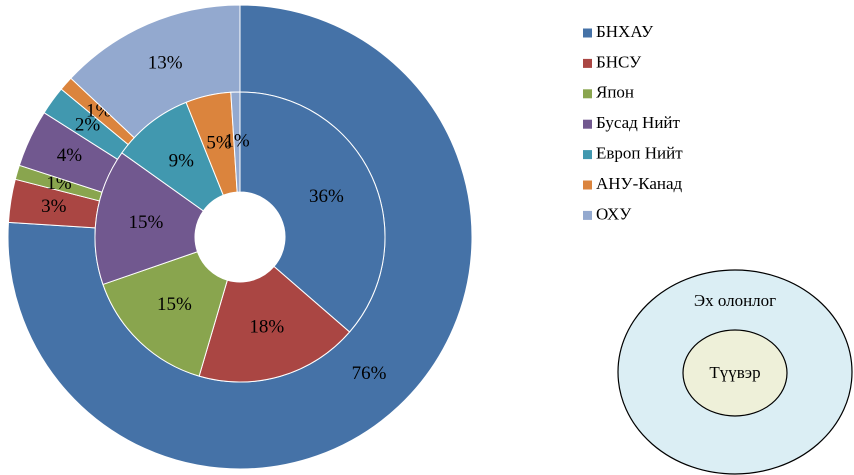  Describe the element at coordinates (614, 213) in the screenshot. I see `legend-label: ОХУ` at that location.